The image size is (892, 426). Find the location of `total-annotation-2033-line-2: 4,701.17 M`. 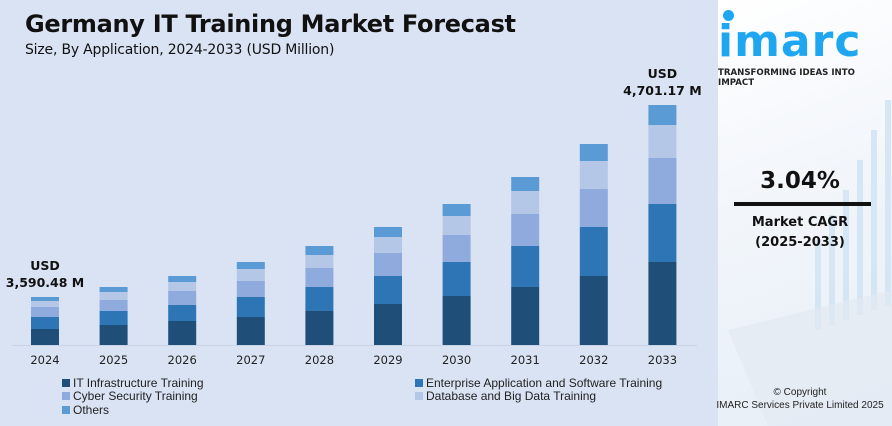

total-annotation-2033-line-2: 4,701.17 M is located at coordinates (662, 90).